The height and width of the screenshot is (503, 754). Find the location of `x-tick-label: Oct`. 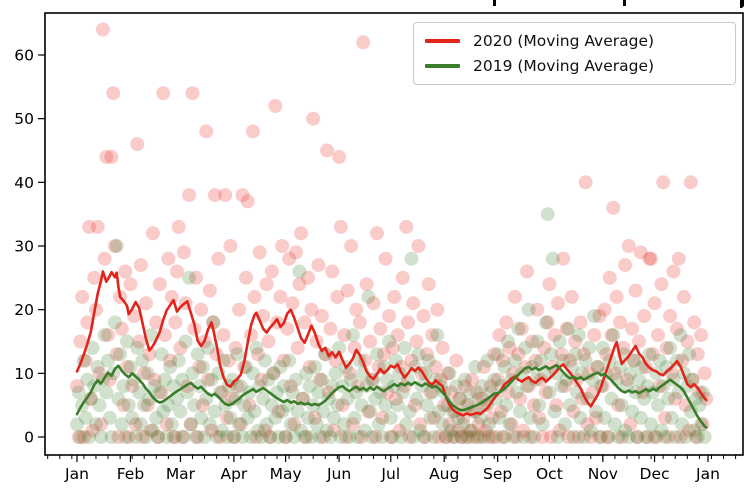

x-tick-label: Oct is located at coordinates (549, 474).